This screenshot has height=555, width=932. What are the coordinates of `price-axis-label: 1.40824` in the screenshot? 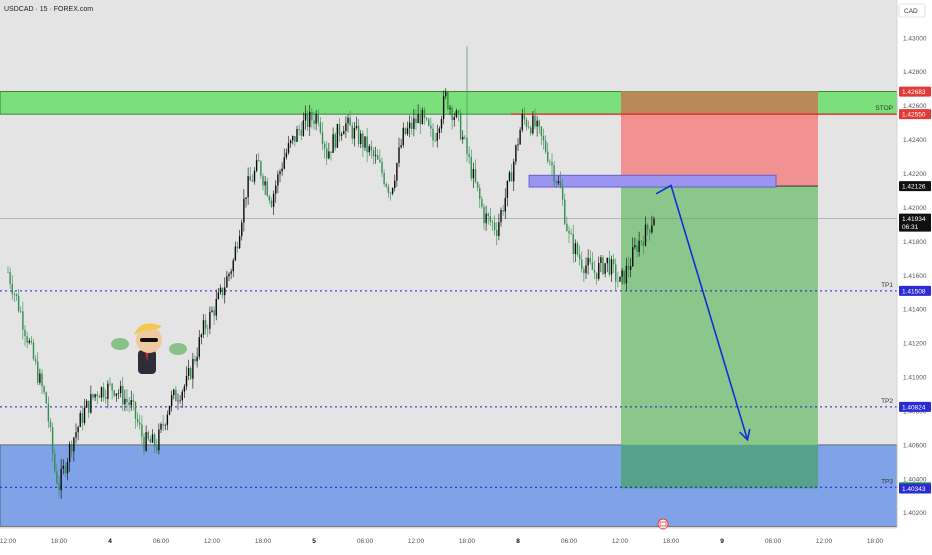 It's located at (915, 406).